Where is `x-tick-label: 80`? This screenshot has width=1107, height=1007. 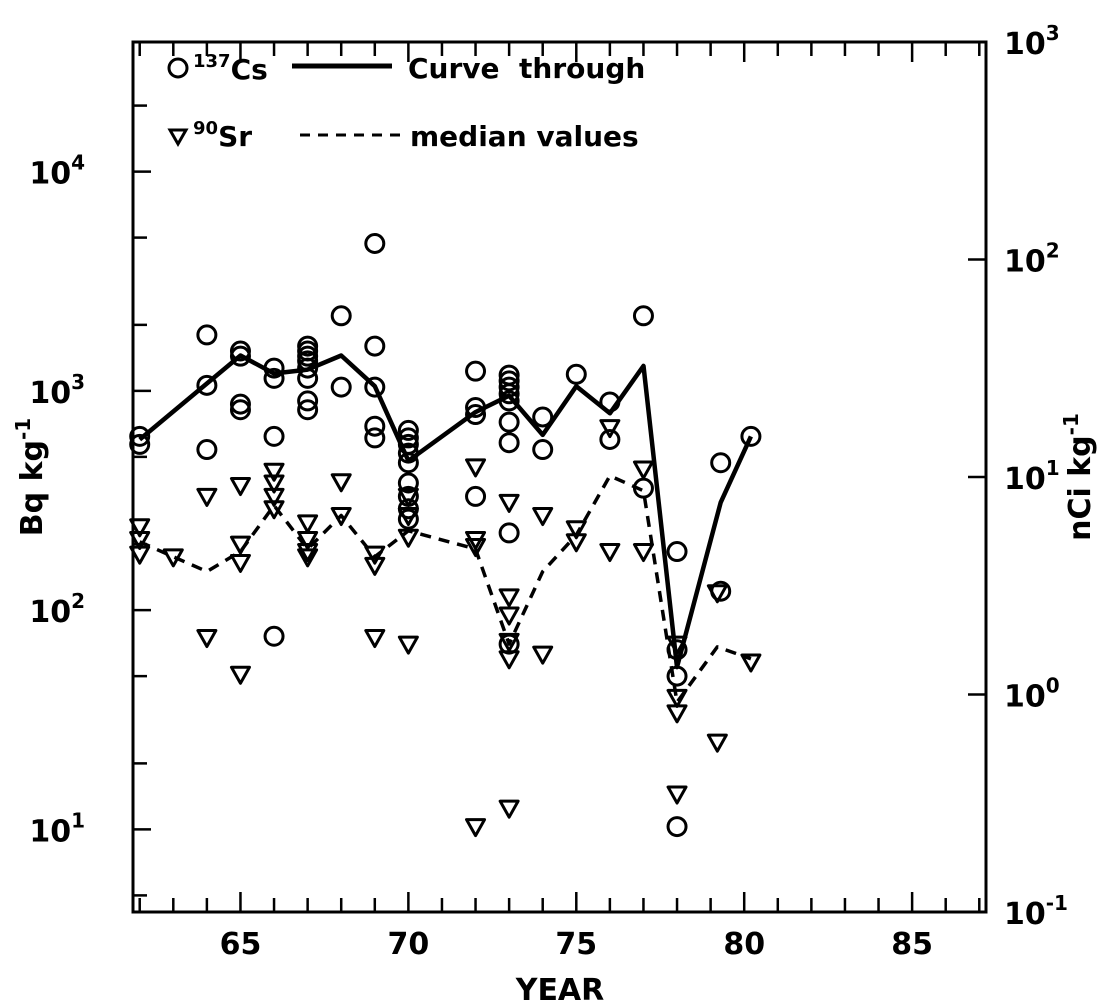
x-tick-label: 80 is located at coordinates (744, 944).